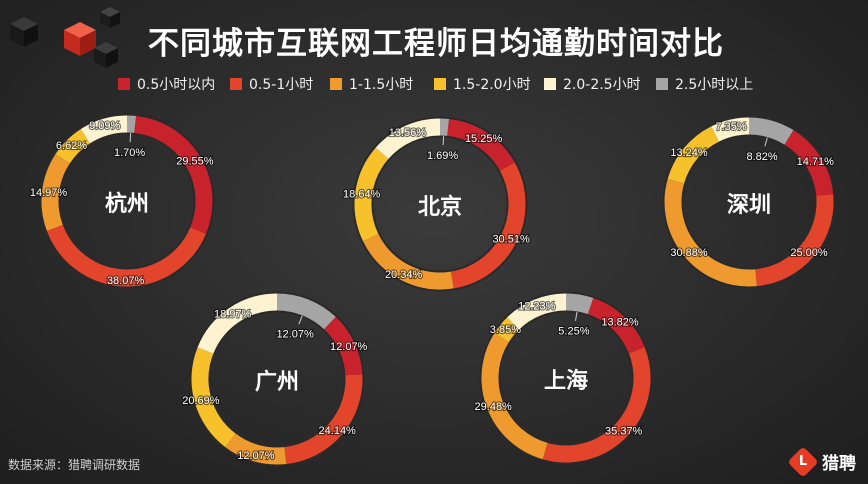 This screenshot has height=484, width=868. What do you see at coordinates (624, 432) in the screenshot?
I see `slice-percent-label: 35.37%` at bounding box center [624, 432].